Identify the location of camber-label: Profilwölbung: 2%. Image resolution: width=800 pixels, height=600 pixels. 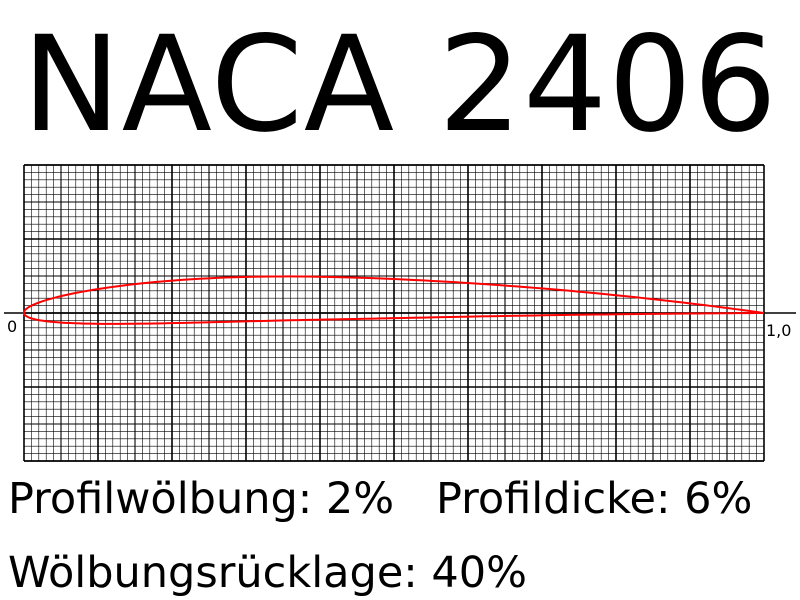
(201, 499).